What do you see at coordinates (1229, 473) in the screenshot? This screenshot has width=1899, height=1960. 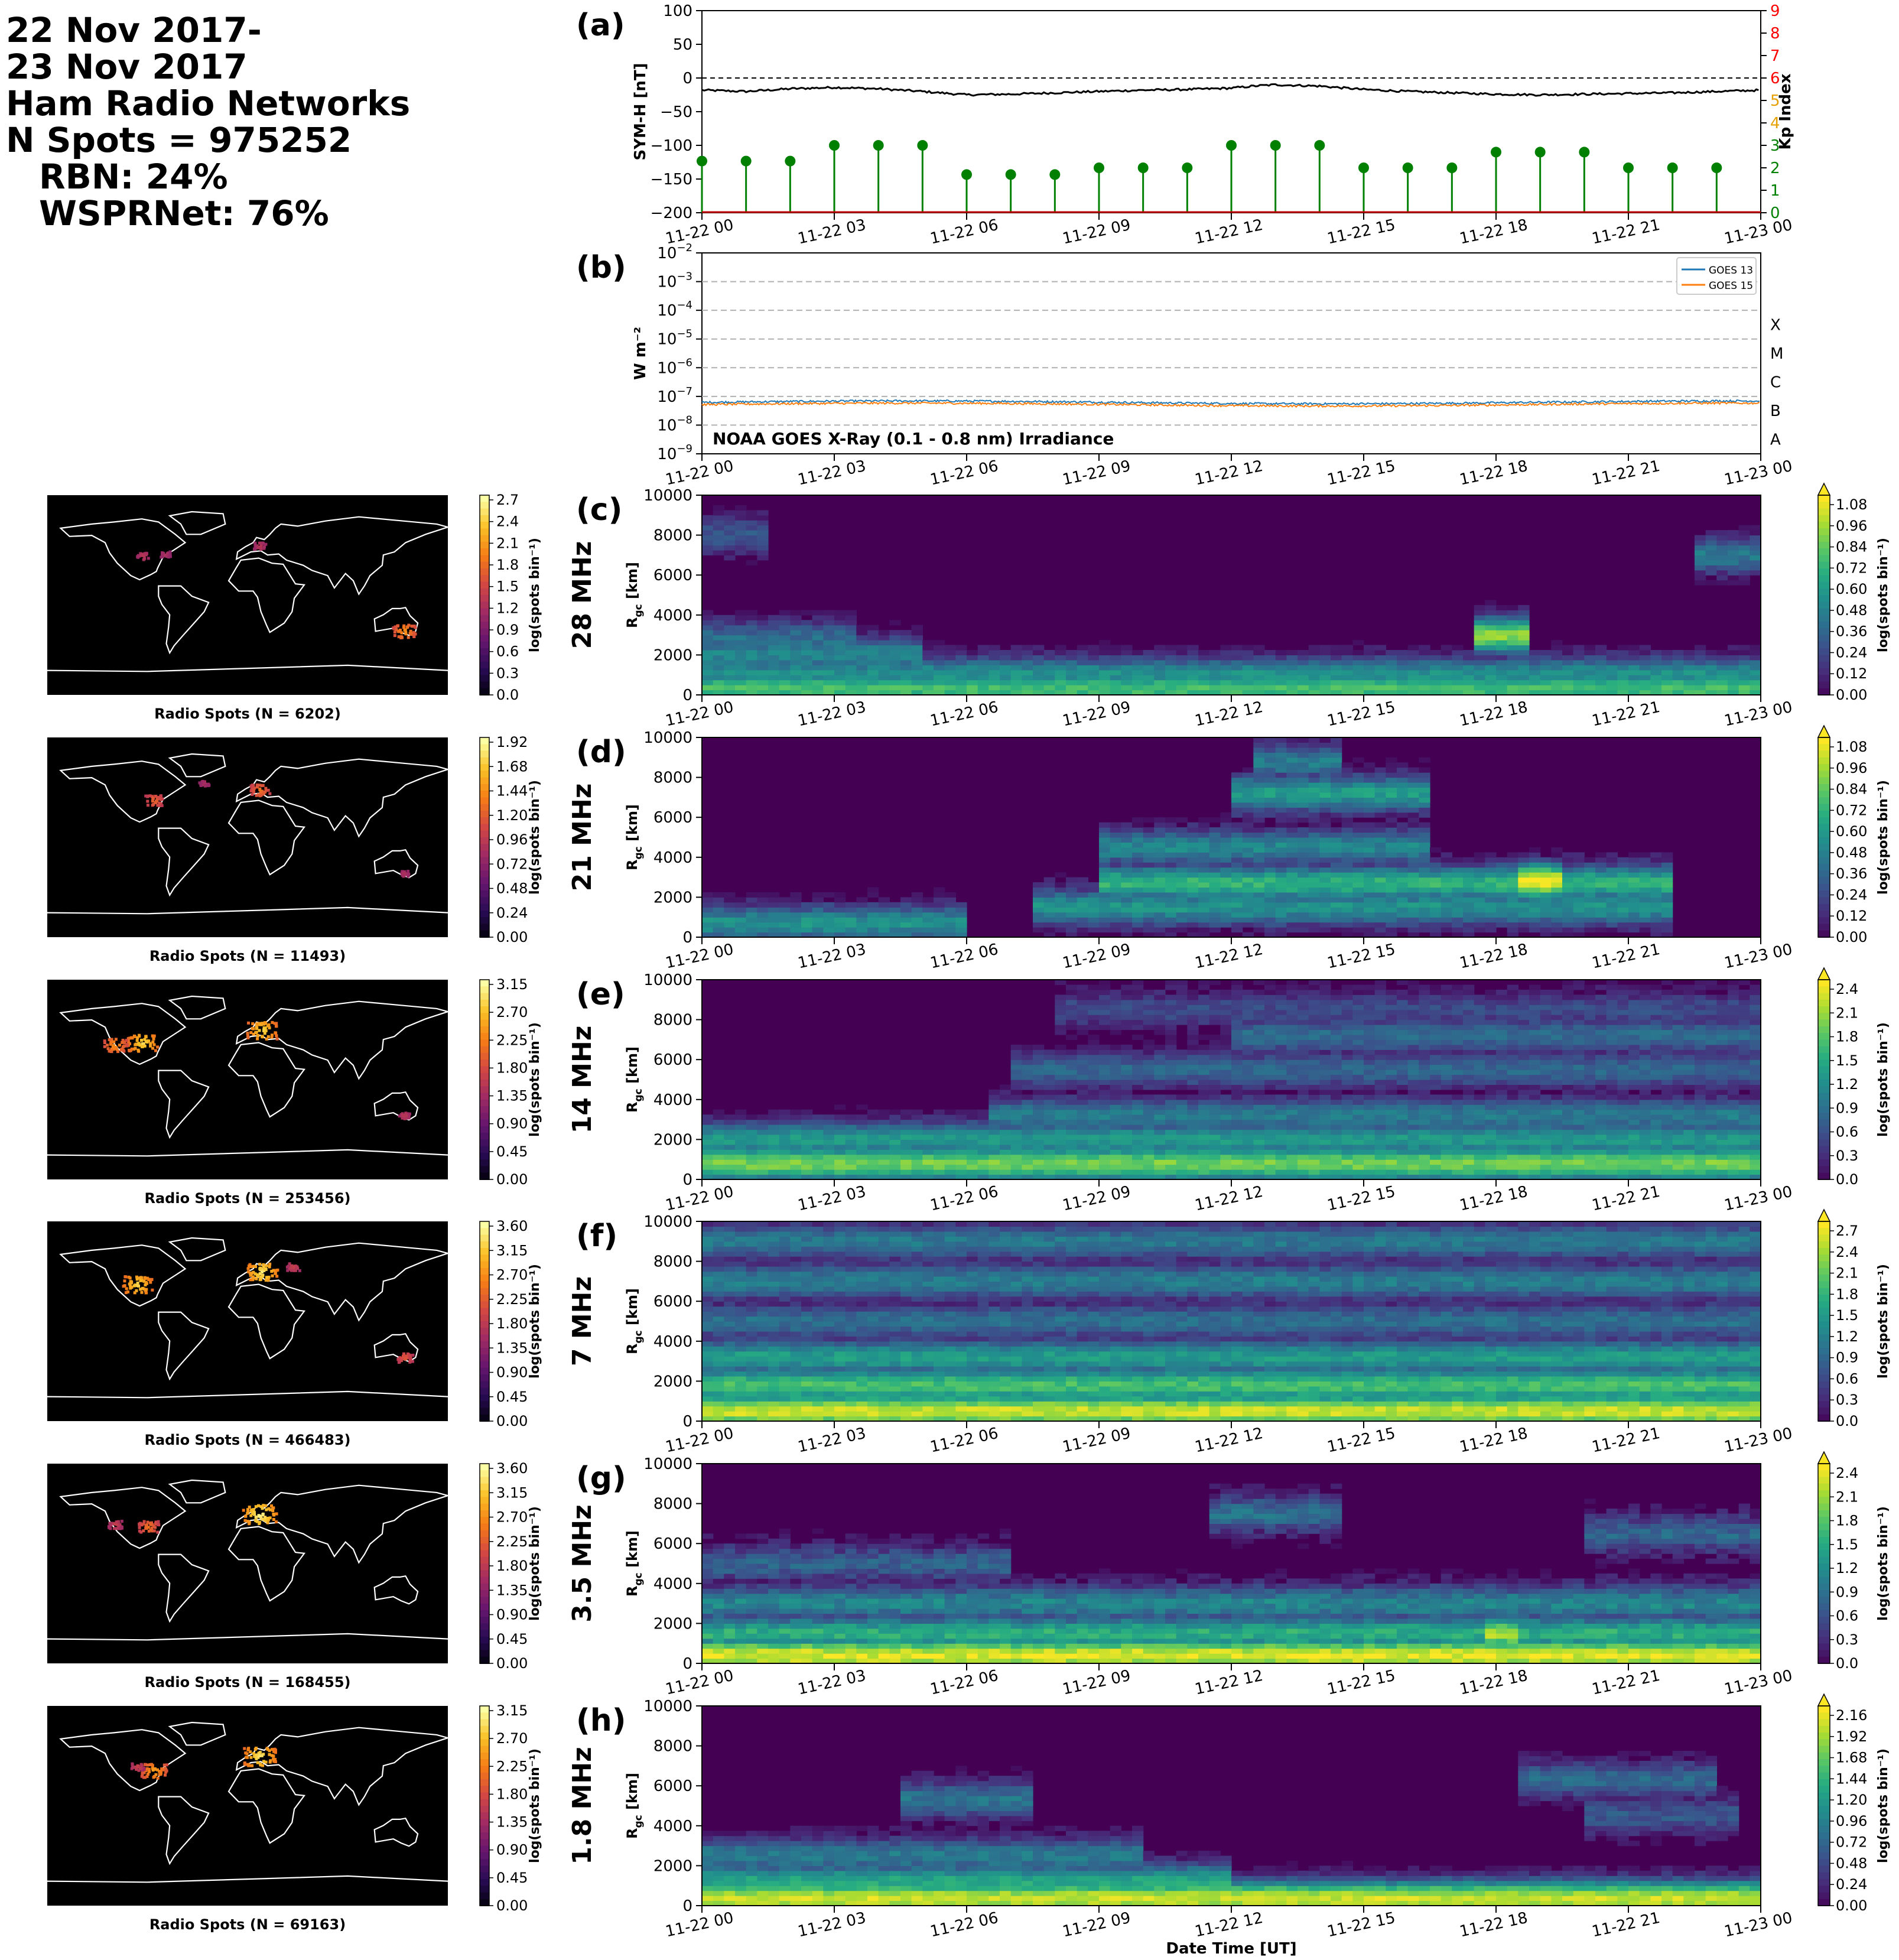 I see `panel-b-xtick-label: 11-22 12` at bounding box center [1229, 473].